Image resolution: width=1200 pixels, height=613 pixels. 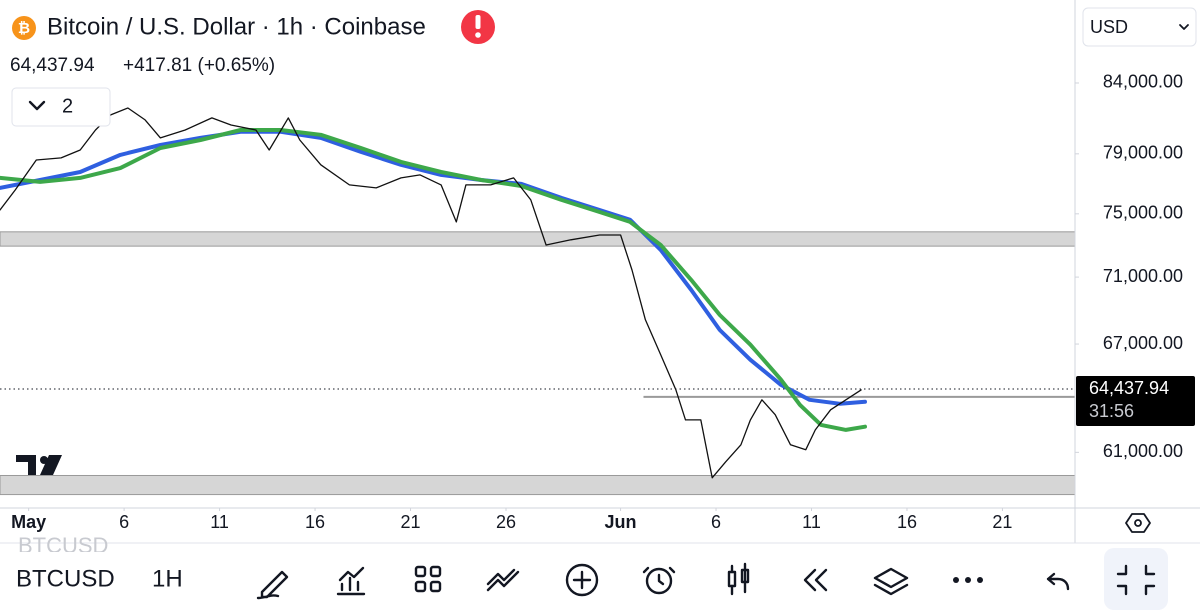 I want to click on indicators-icon, so click(x=351, y=581).